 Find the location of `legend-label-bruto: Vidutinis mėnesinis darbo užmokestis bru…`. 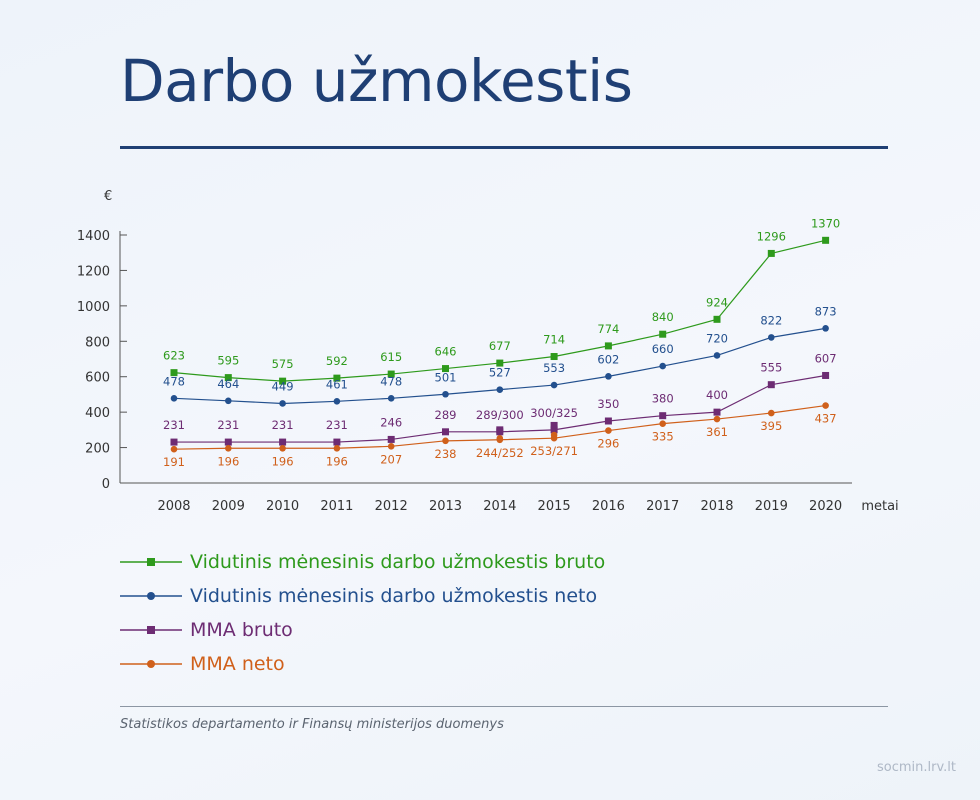

legend-label-bruto: Vidutinis mėnesinis darbo užmokestis bru… is located at coordinates (398, 562).